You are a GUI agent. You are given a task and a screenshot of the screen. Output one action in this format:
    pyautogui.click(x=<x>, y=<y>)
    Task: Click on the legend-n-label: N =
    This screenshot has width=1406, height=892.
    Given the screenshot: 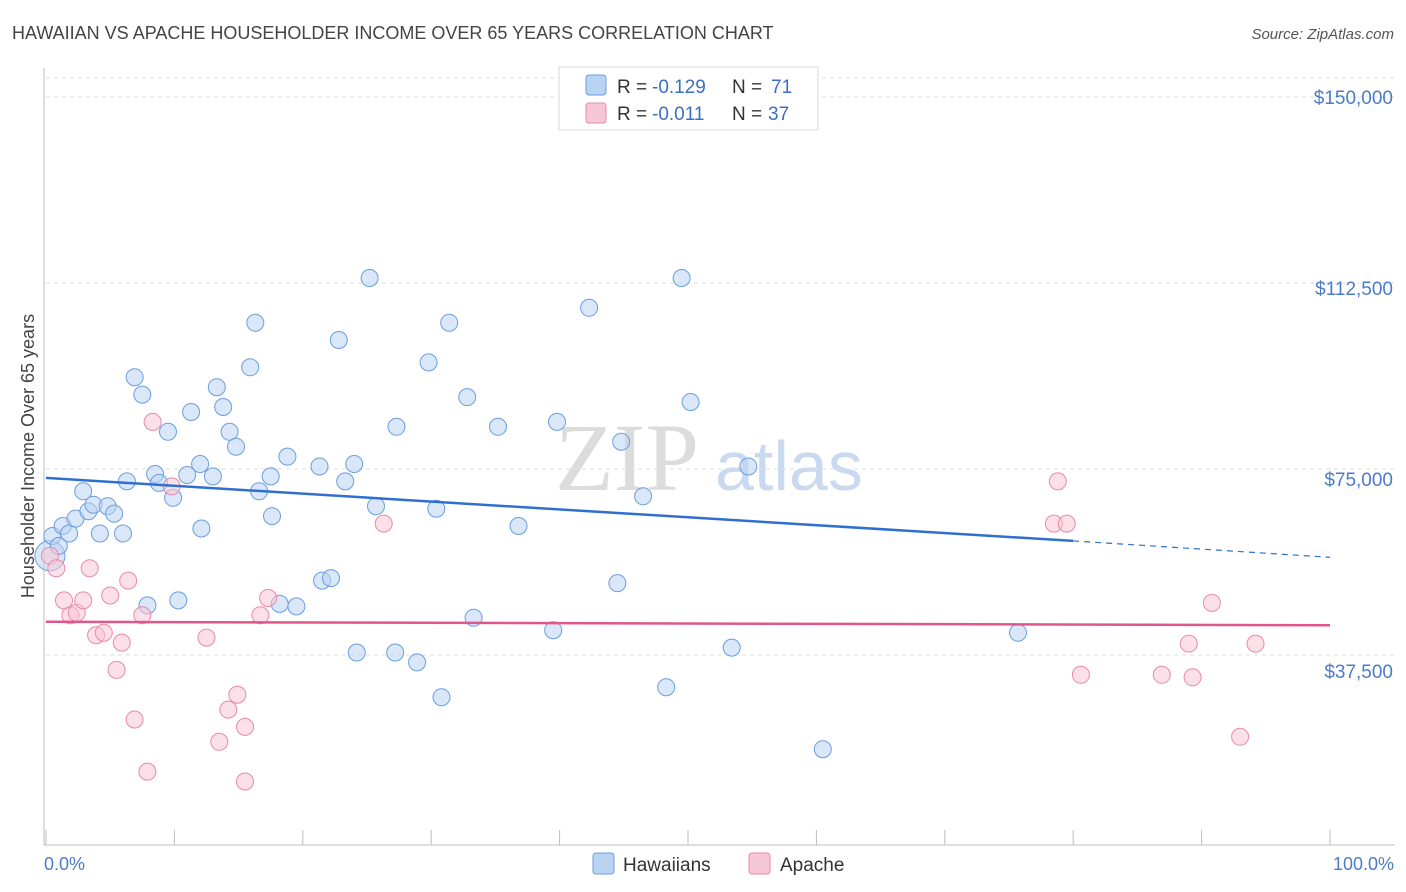 What is the action you would take?
    pyautogui.click(x=747, y=114)
    